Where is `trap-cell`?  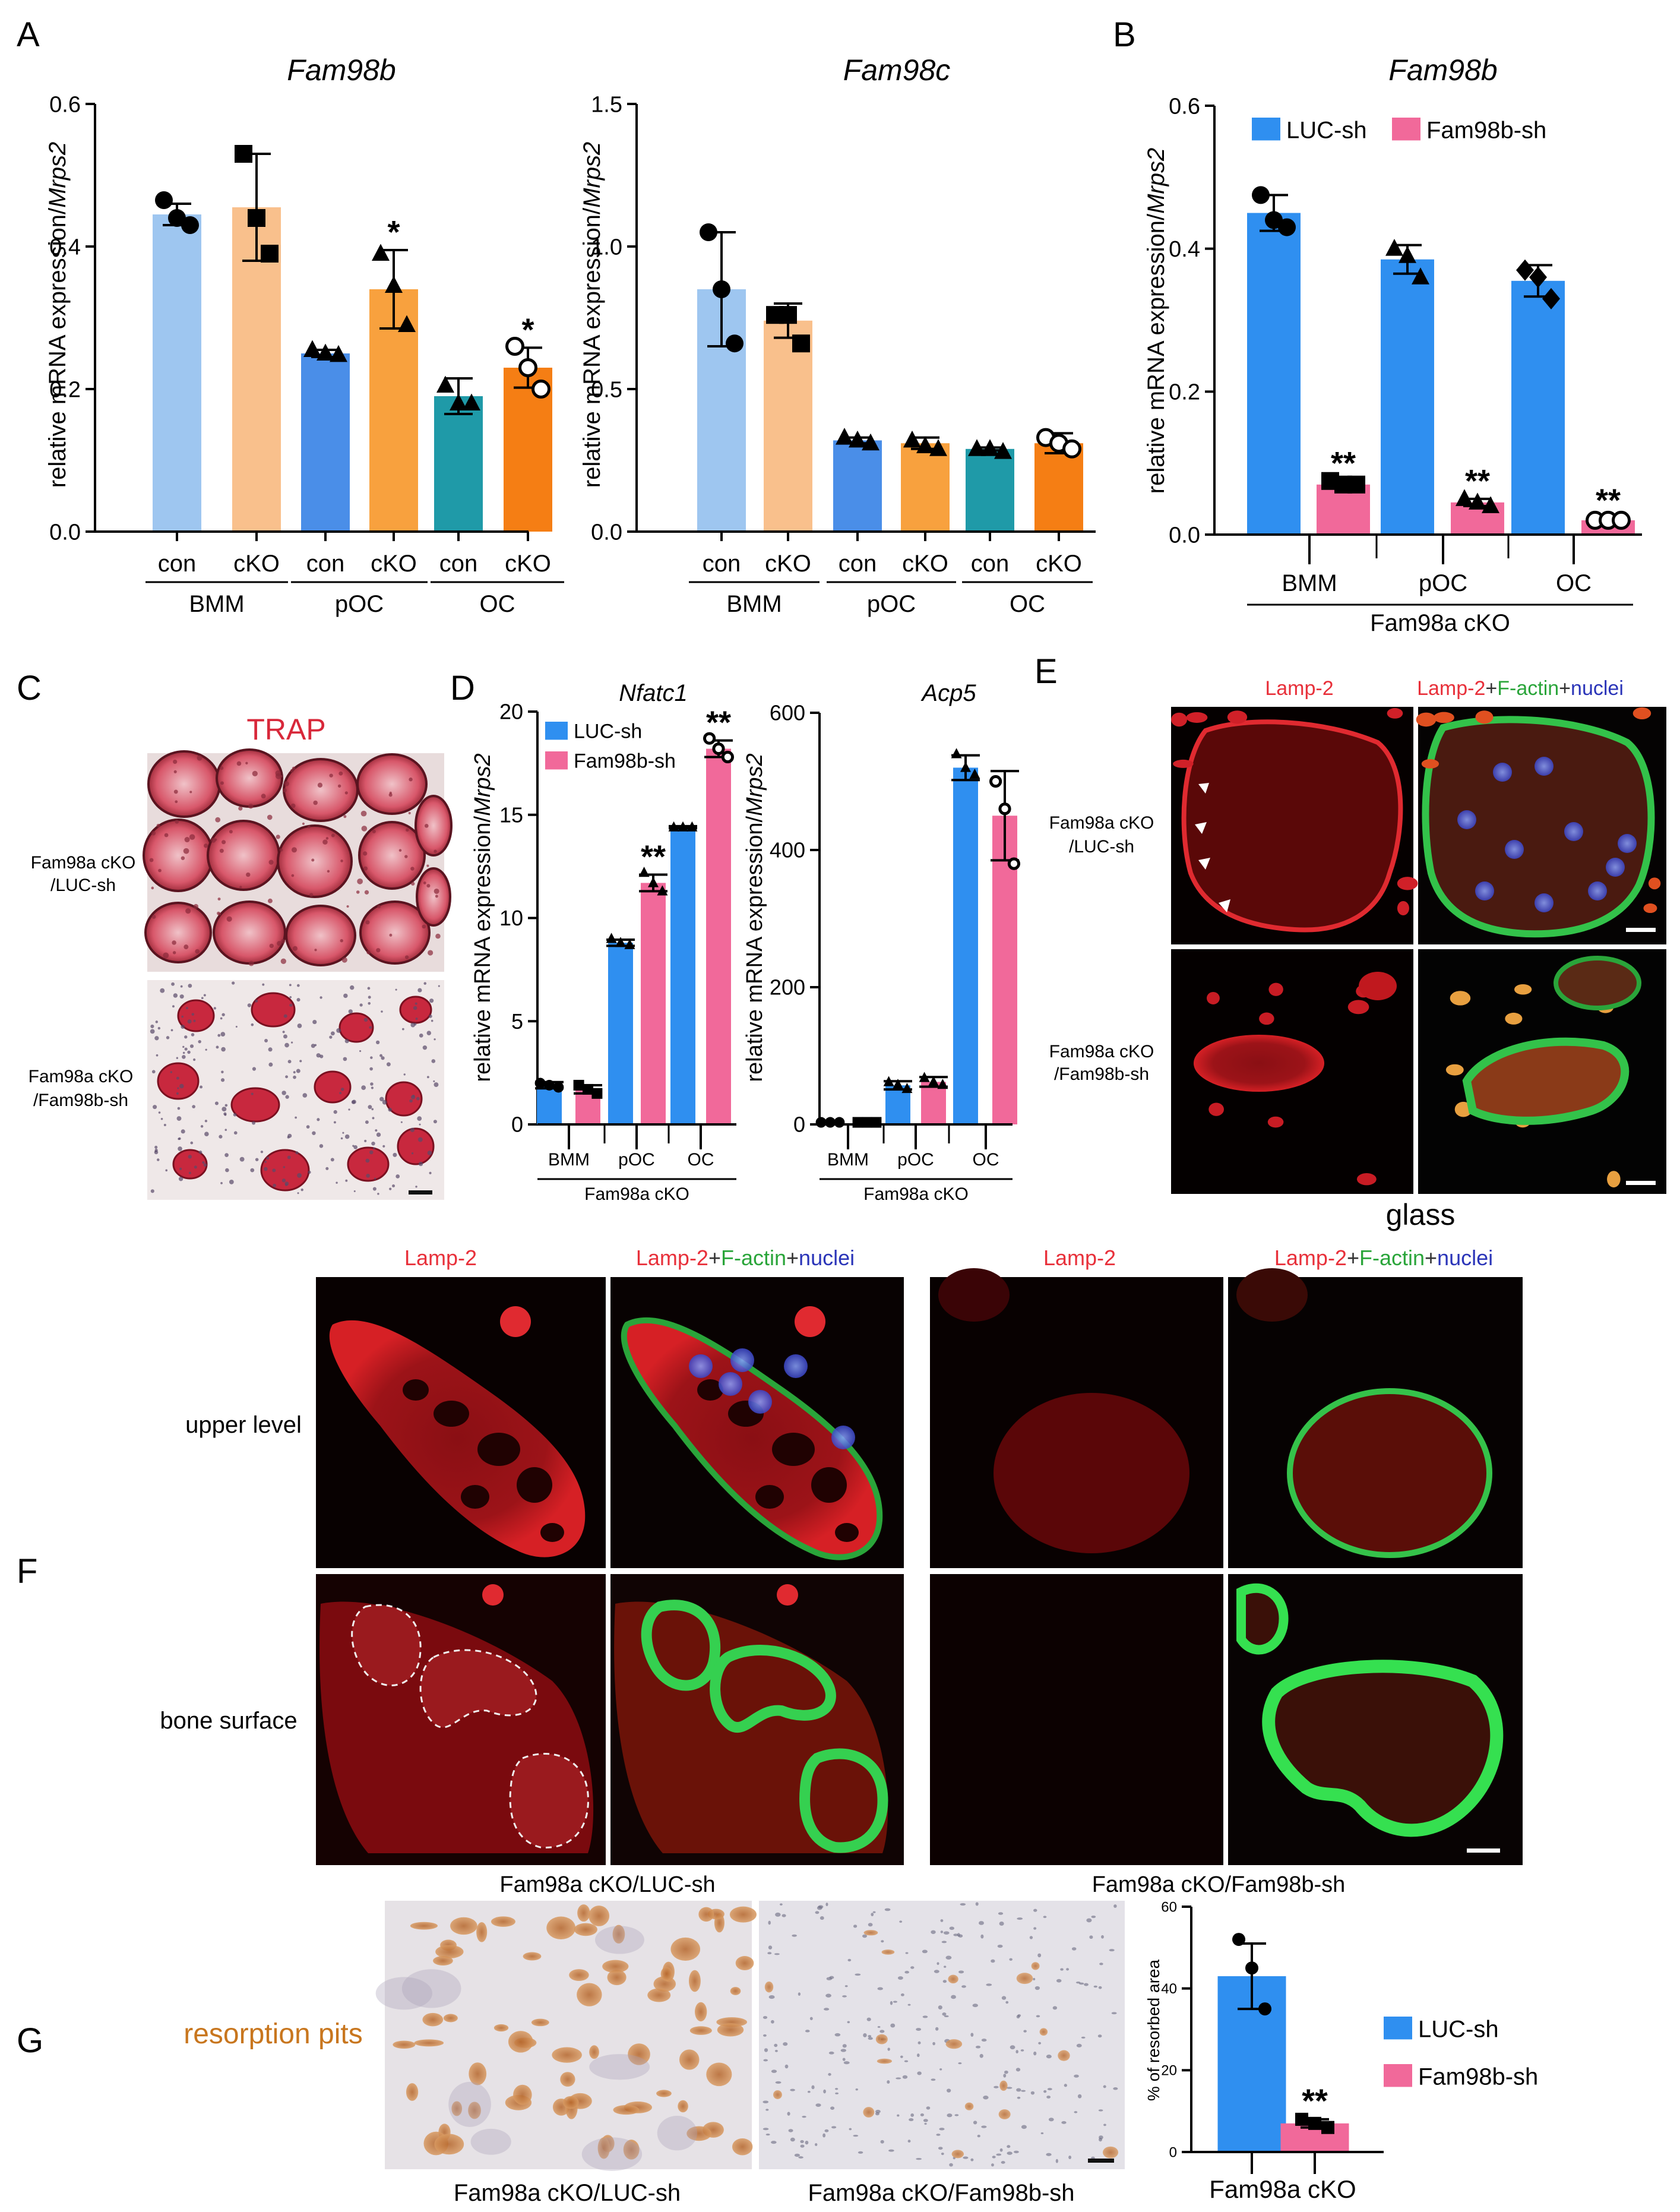
trap-cell is located at coordinates (315, 861).